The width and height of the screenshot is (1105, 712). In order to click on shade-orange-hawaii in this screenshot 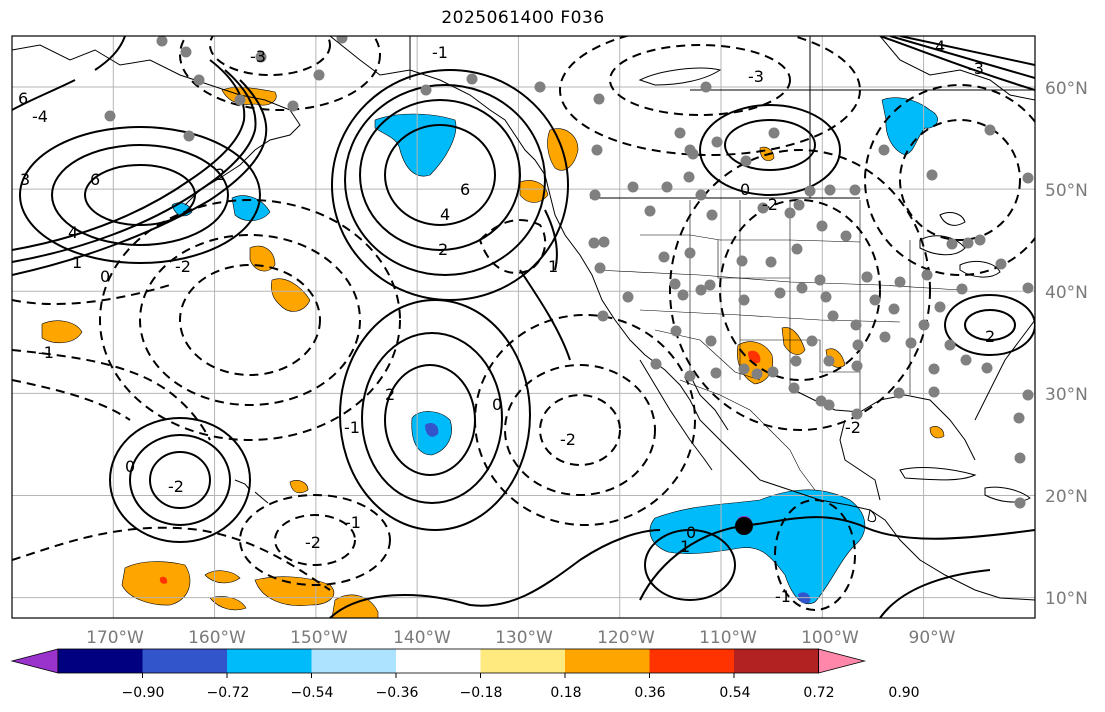, I will do `click(156, 583)`.